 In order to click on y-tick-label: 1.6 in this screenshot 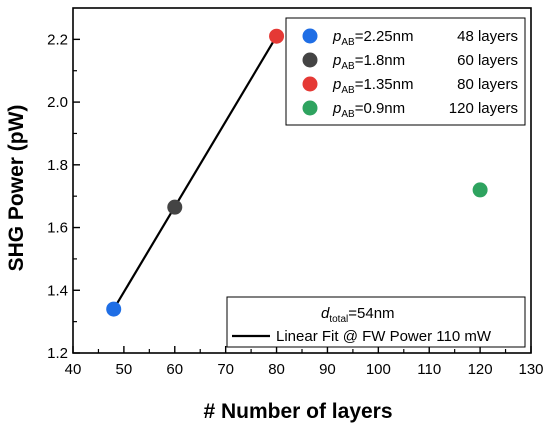, I will do `click(57, 228)`.